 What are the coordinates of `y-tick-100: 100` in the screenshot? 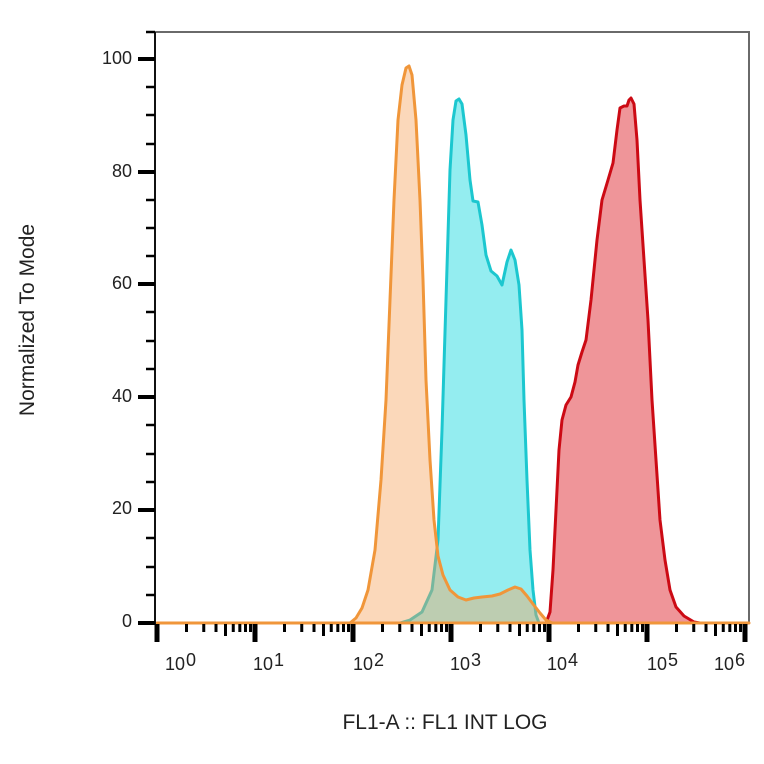 It's located at (116, 58).